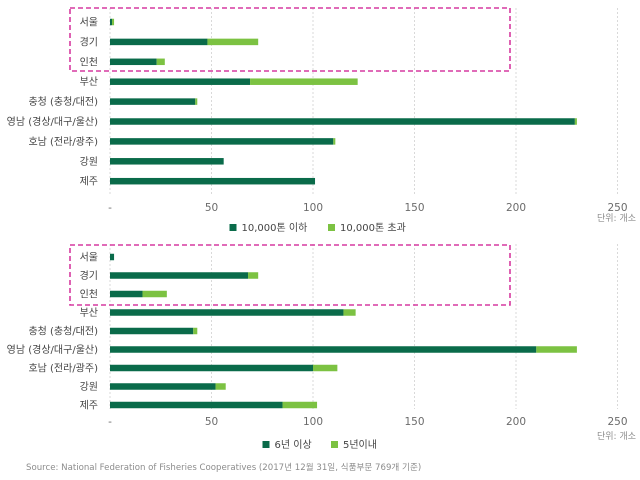 The height and width of the screenshot is (480, 640). Describe the element at coordinates (275, 227) in the screenshot. I see `legend-label: 10,000톤 이하` at that location.